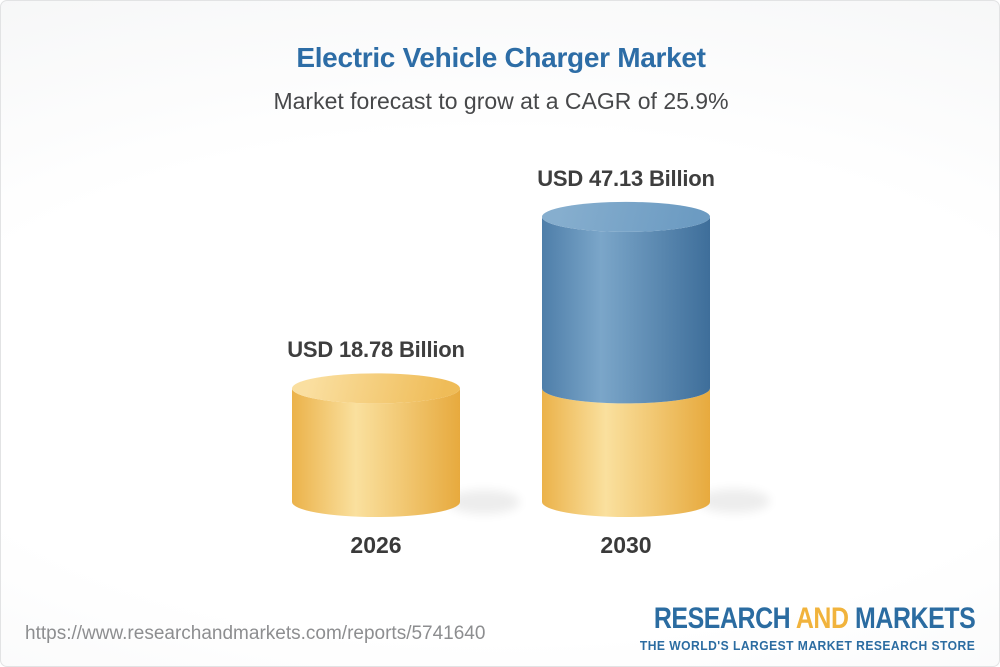  I want to click on bar-2026-top, so click(376, 388).